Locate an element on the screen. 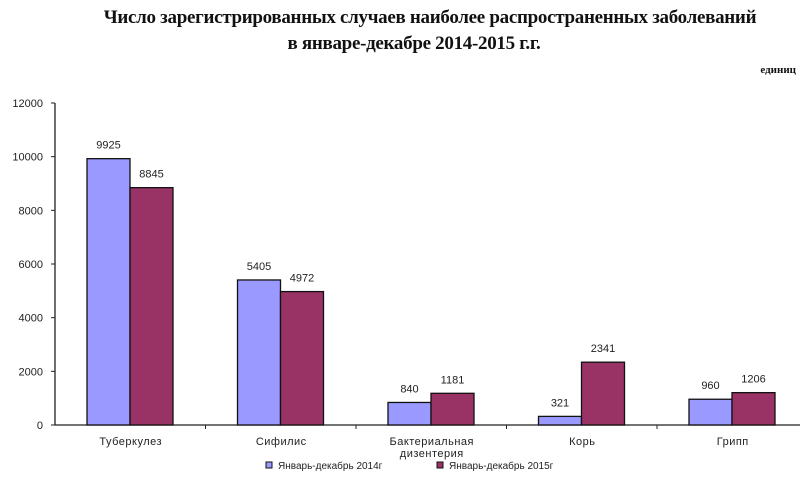 The width and height of the screenshot is (800, 480). y-tick-label: 2000 is located at coordinates (31, 372).